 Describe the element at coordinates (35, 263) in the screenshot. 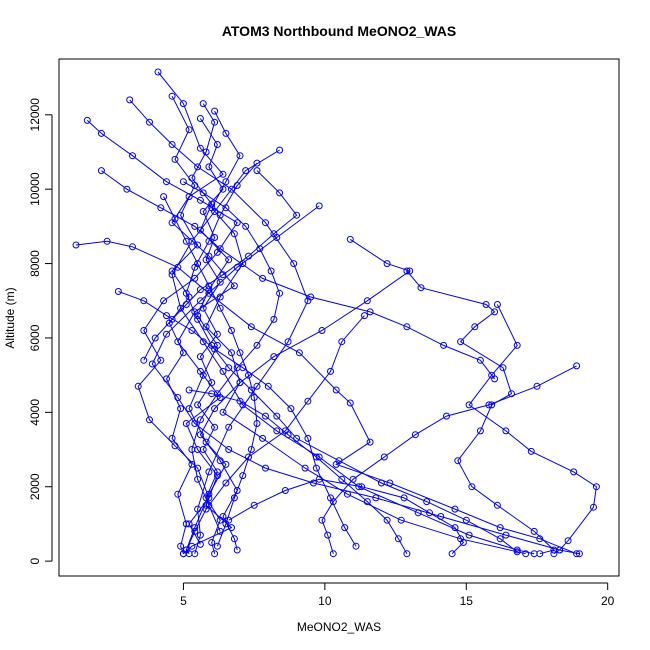

I see `y-tick-label: 8000` at that location.